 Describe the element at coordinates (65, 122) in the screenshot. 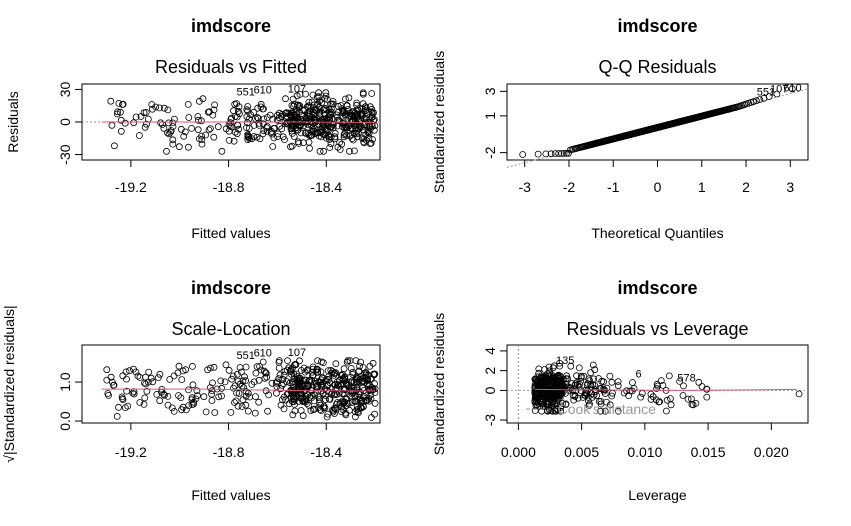

I see `y-tick-label: 0` at that location.